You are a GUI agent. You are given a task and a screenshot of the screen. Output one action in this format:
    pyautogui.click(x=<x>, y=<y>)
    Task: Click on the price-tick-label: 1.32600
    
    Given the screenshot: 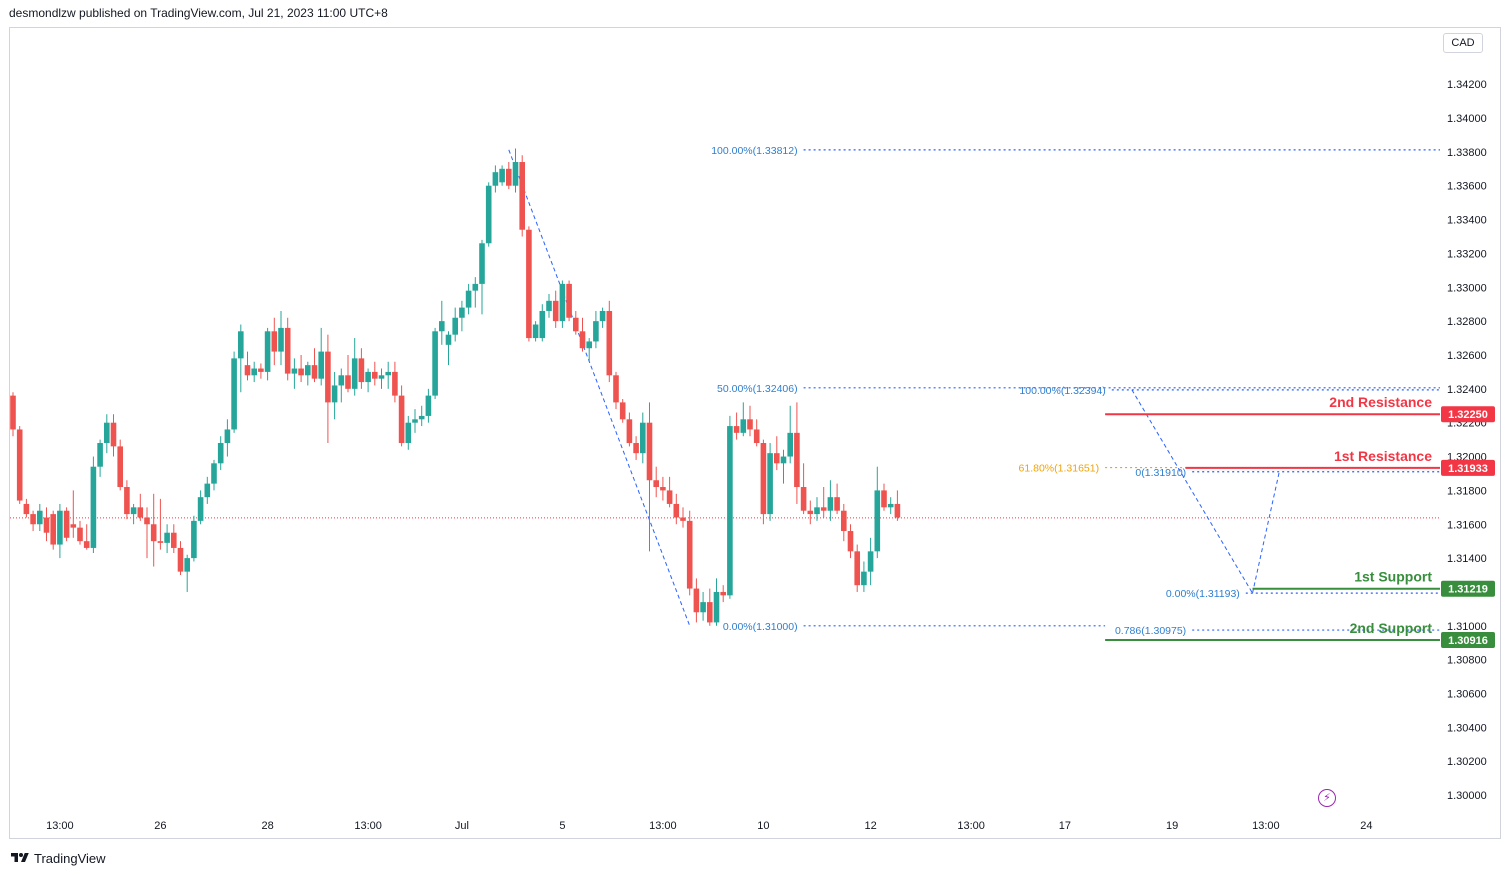 What is the action you would take?
    pyautogui.click(x=1467, y=356)
    